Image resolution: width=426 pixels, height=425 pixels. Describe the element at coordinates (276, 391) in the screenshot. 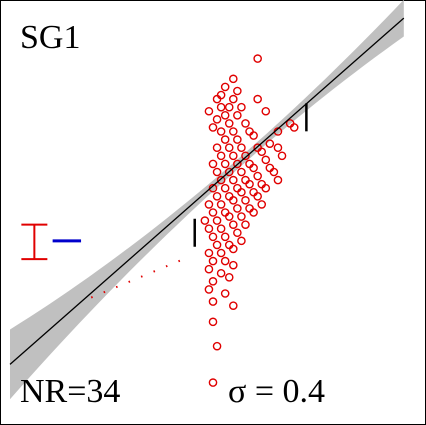

I see `sigma-annotation: σ = 0.4` at that location.